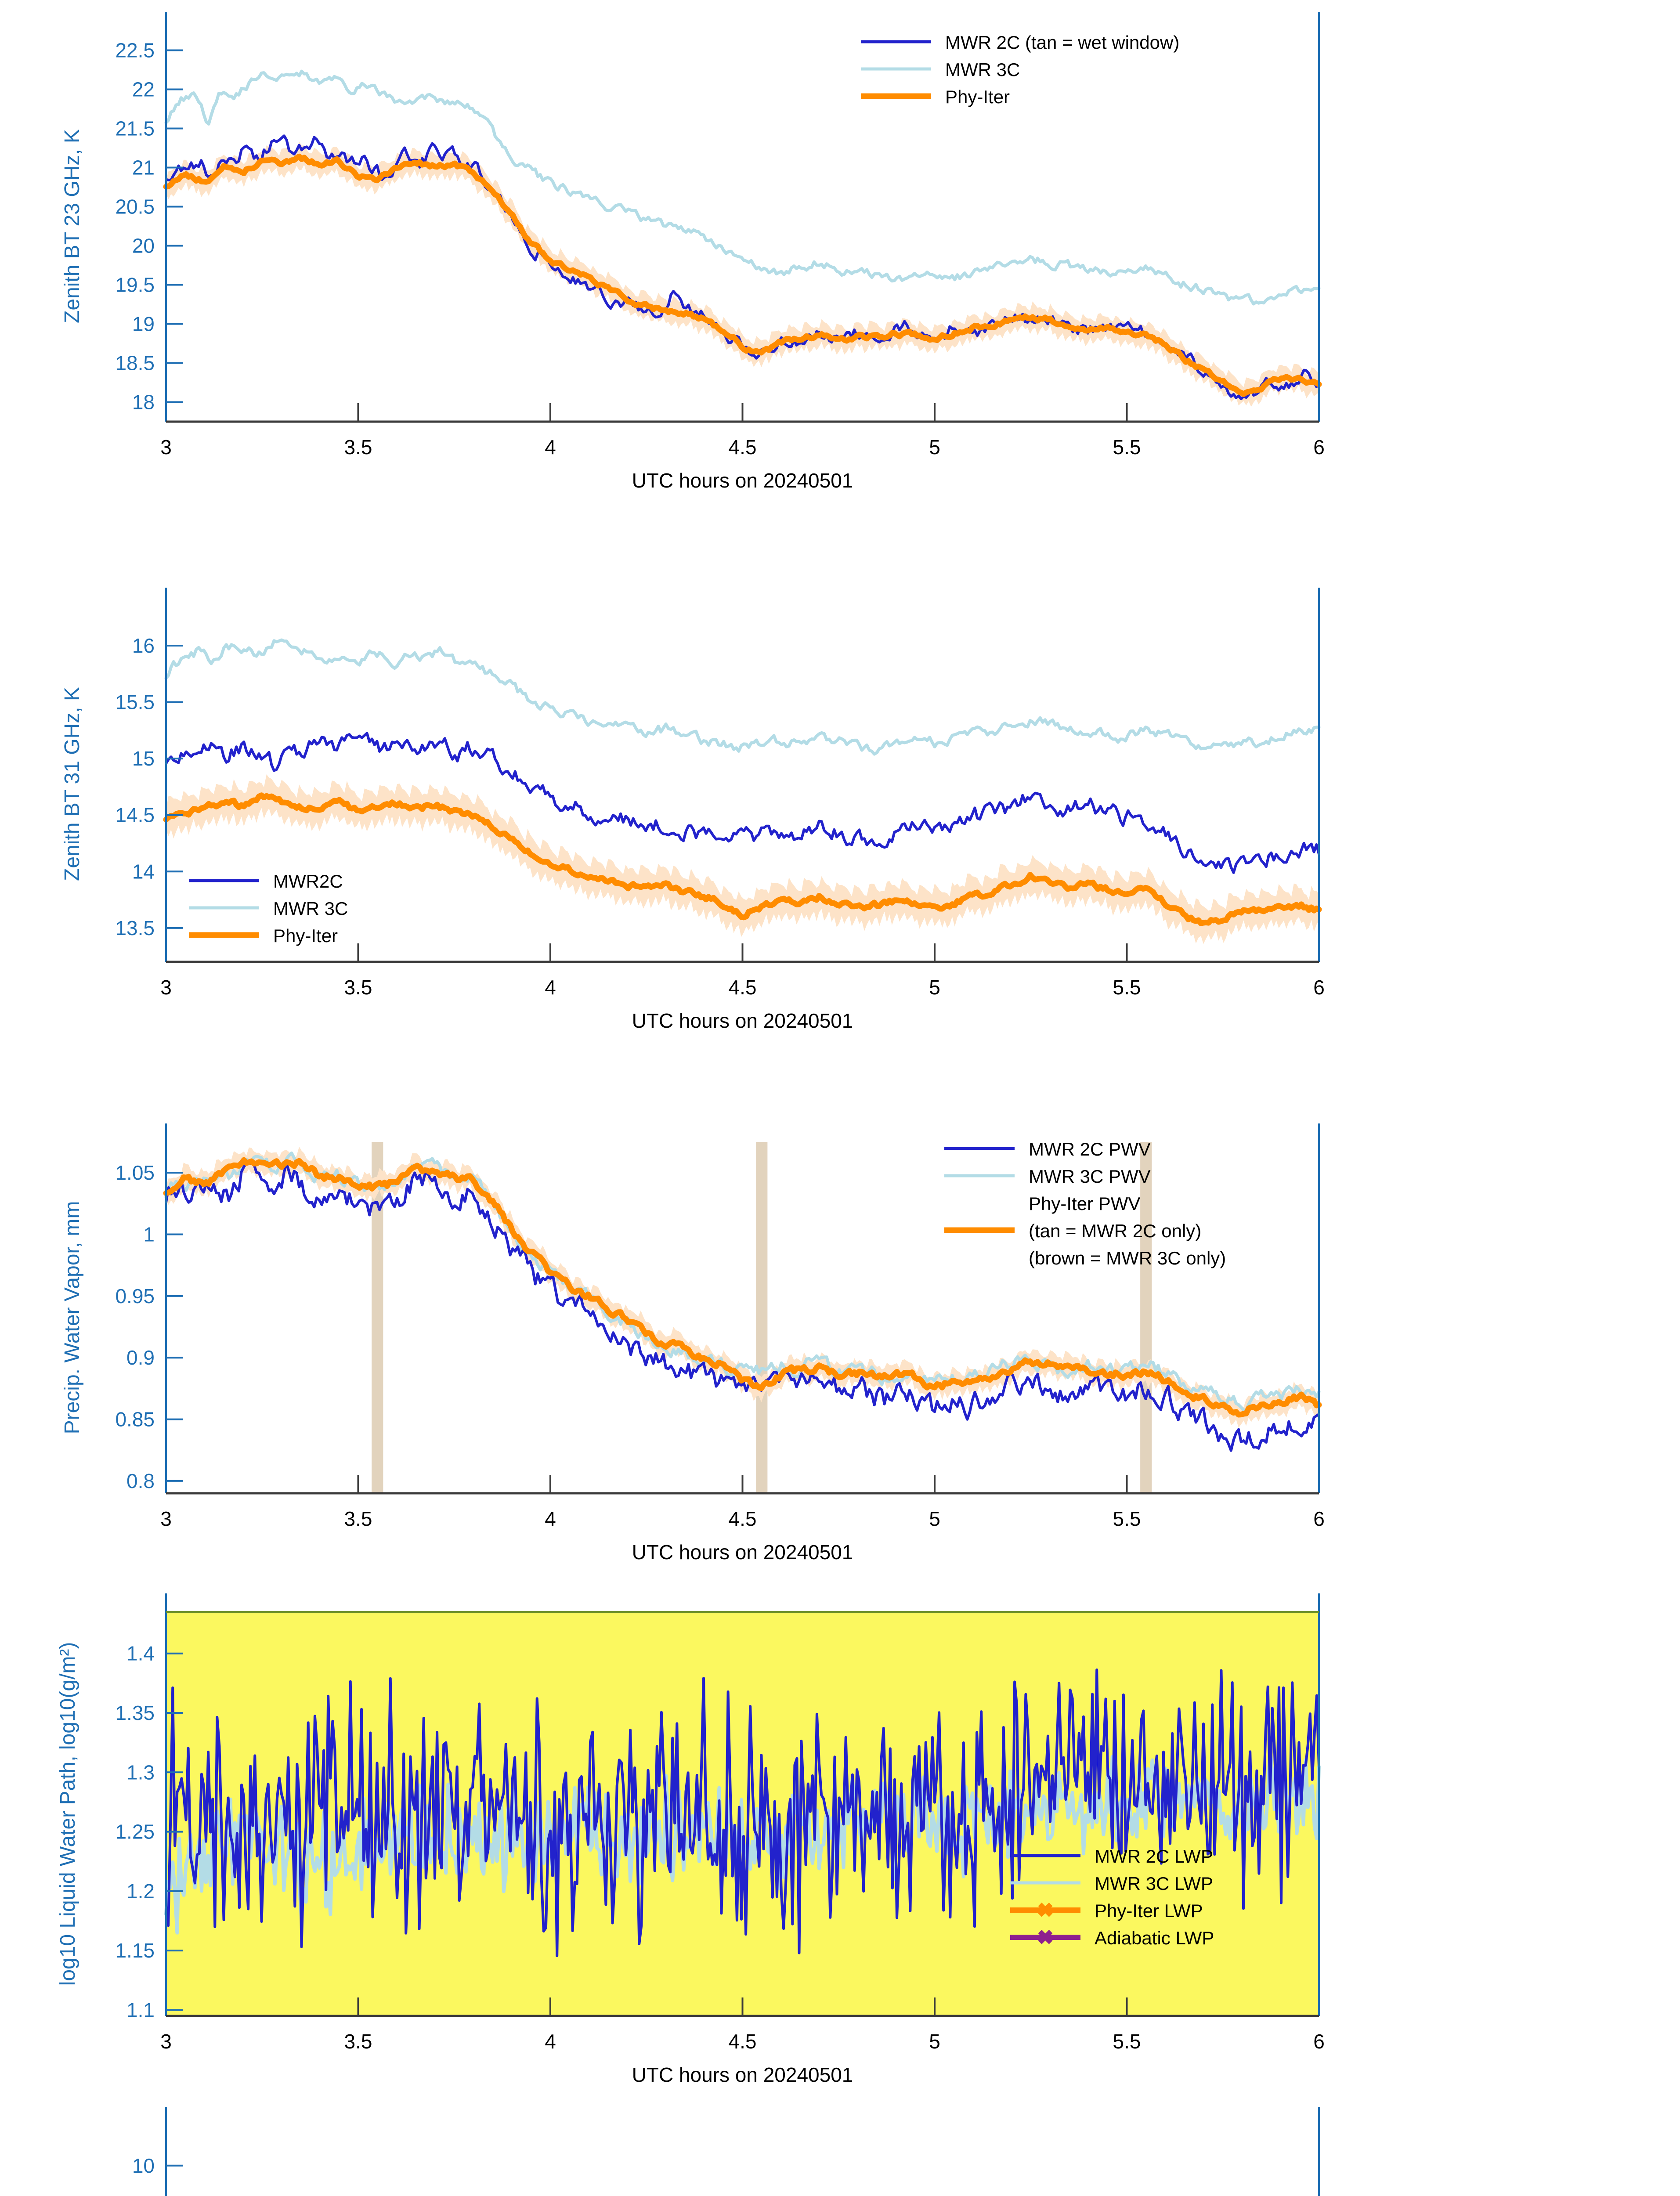 This screenshot has width=1680, height=2196. I want to click on y-tick-label-2: 19, so click(143, 324).